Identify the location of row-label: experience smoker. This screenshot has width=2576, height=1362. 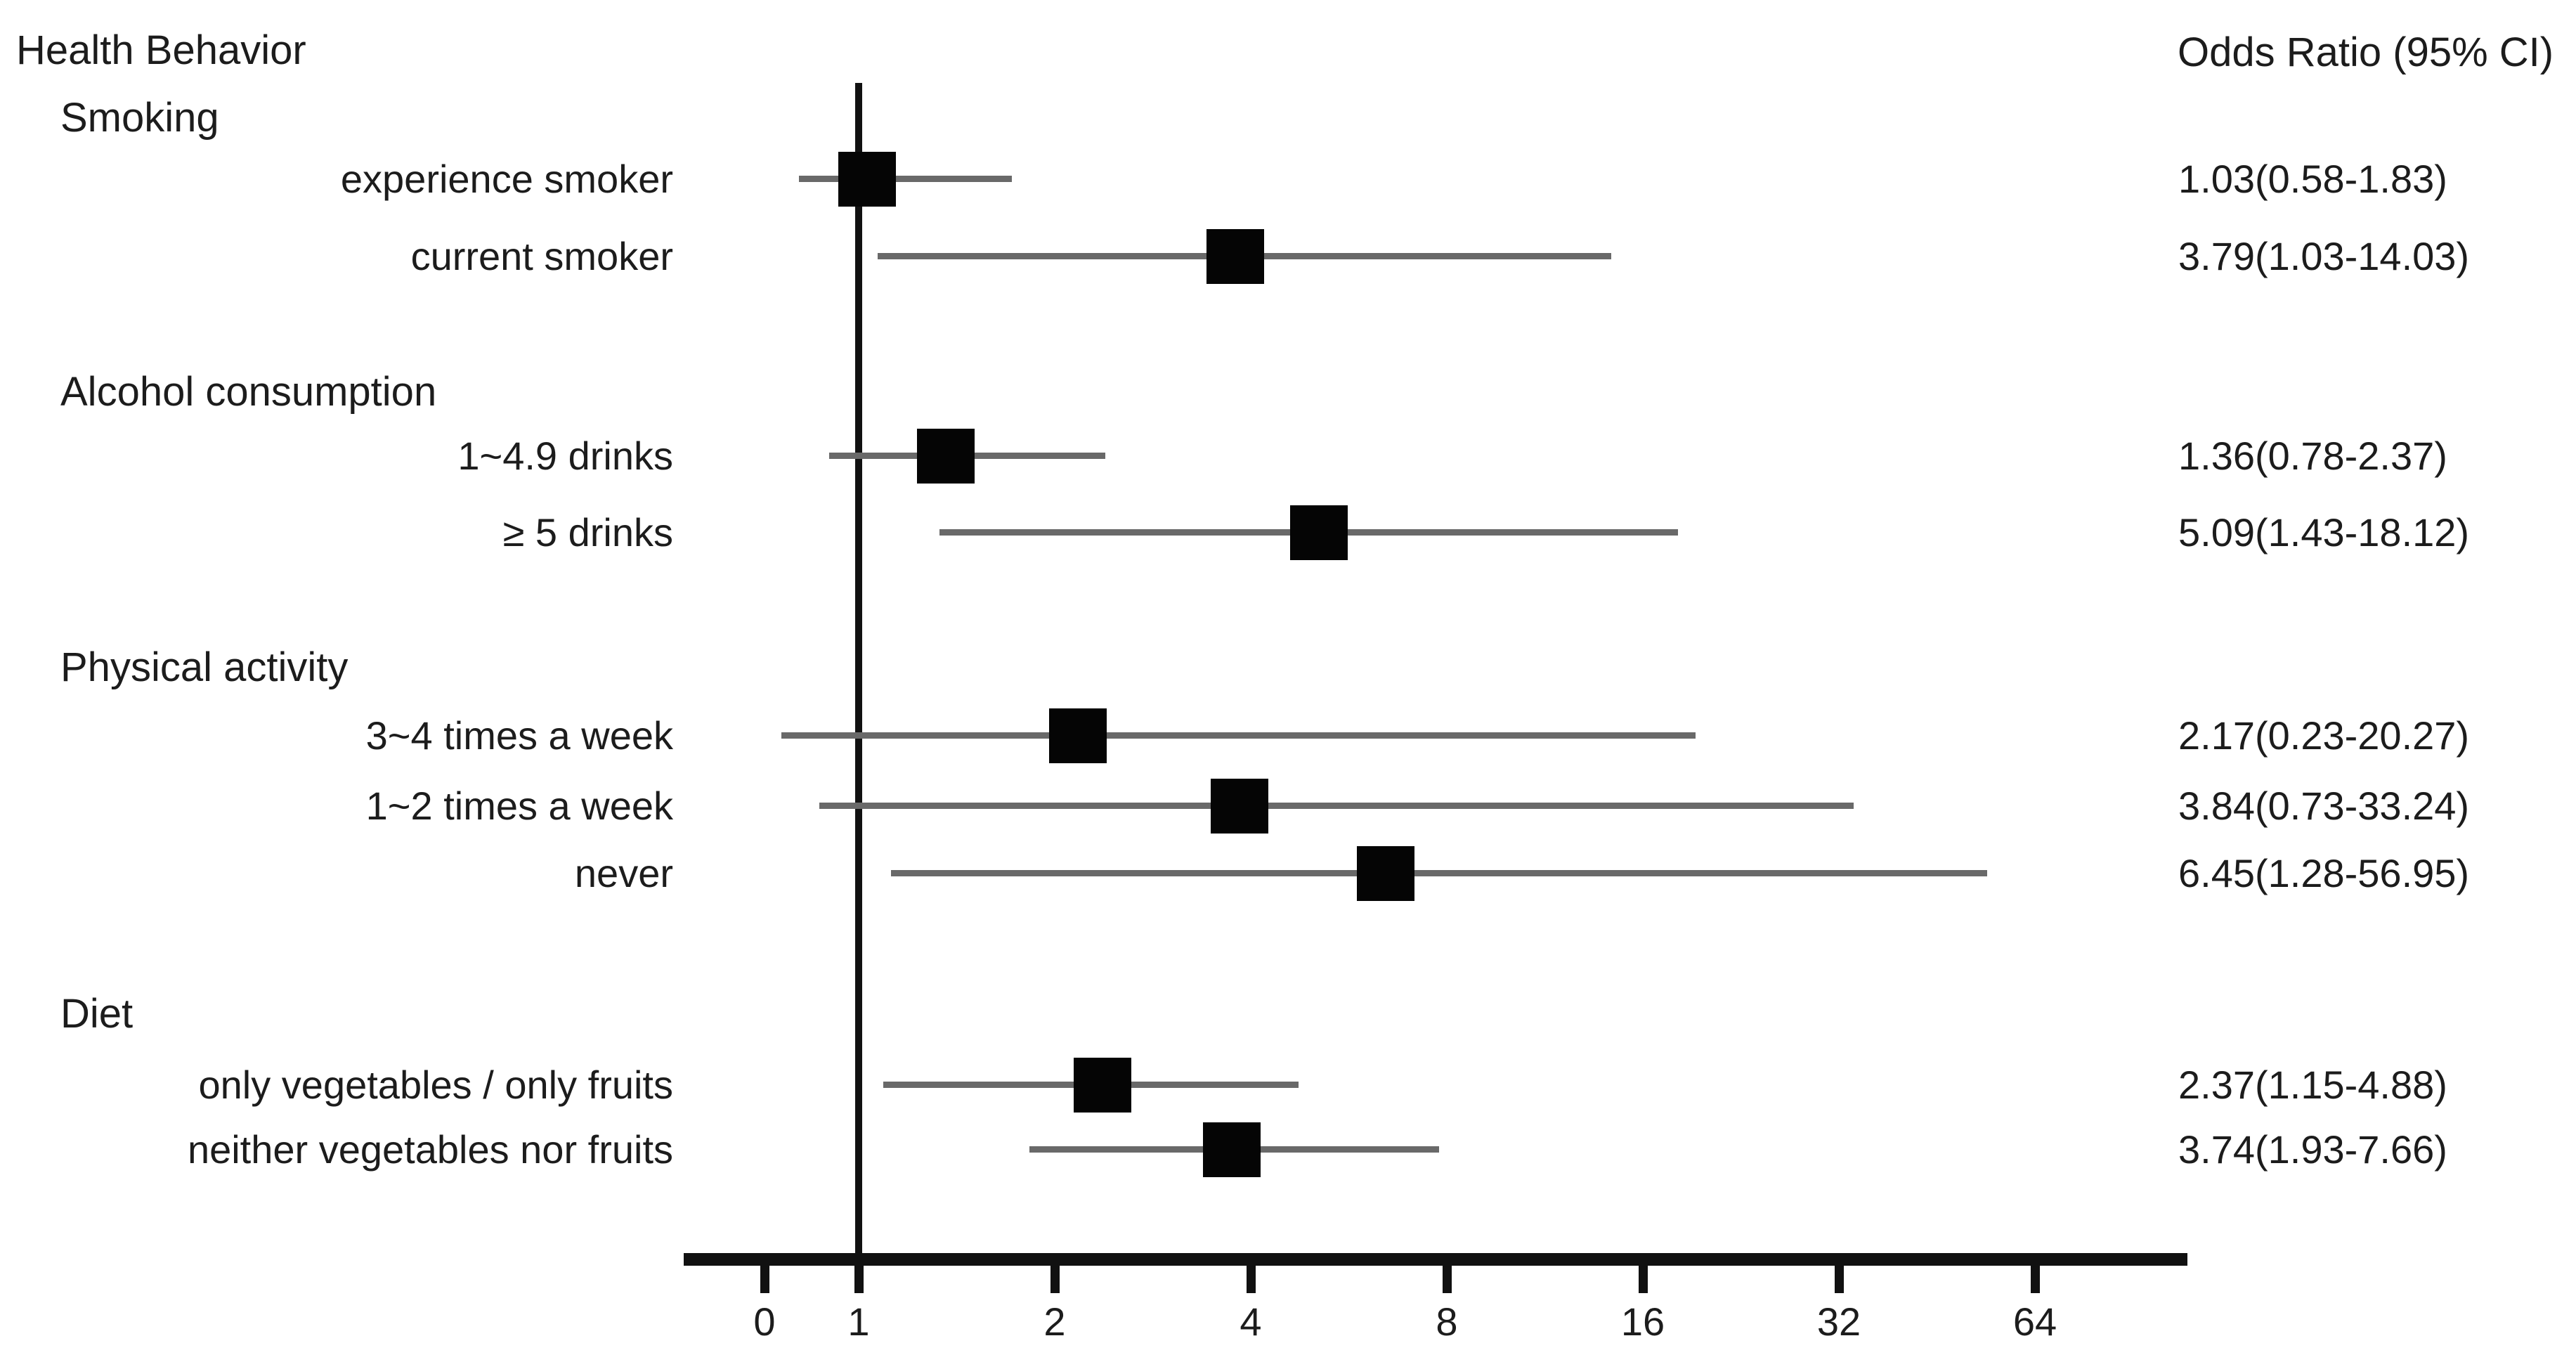
(506, 179).